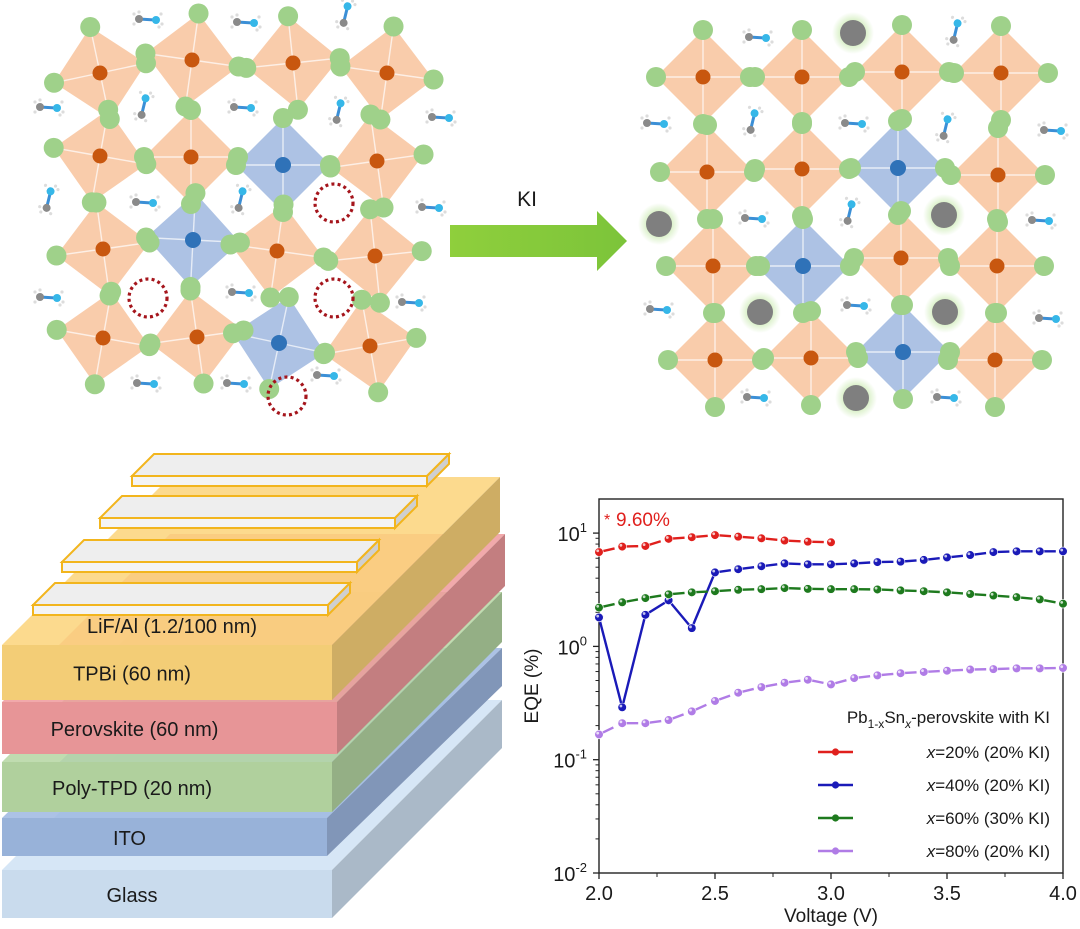  I want to click on sn-atom, so click(803, 266).